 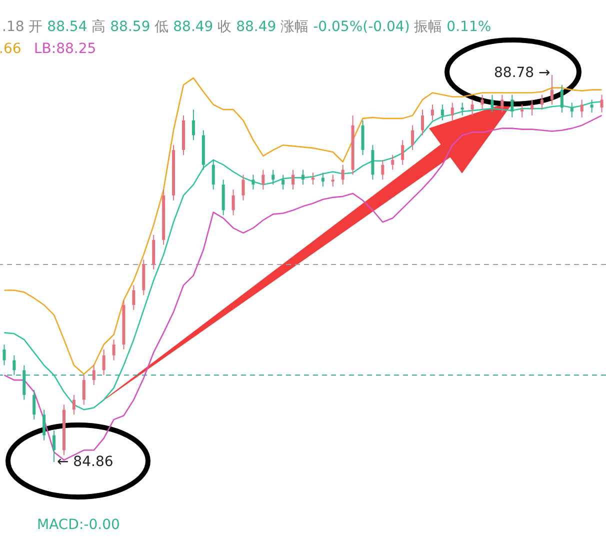 What do you see at coordinates (11, 49) in the screenshot?
I see `text: .66` at bounding box center [11, 49].